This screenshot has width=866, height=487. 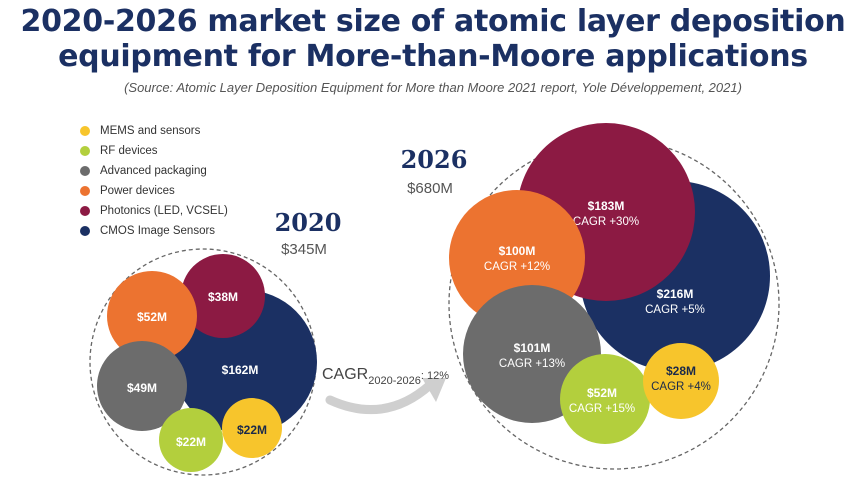 I want to click on cagr-arrow, so click(x=385, y=396).